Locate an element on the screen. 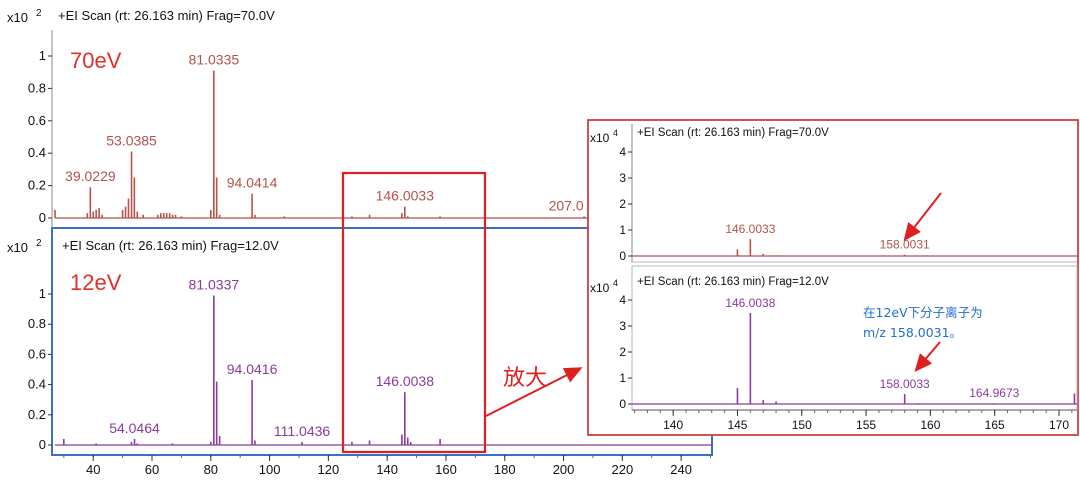  zoom-label: 放大 is located at coordinates (525, 378).